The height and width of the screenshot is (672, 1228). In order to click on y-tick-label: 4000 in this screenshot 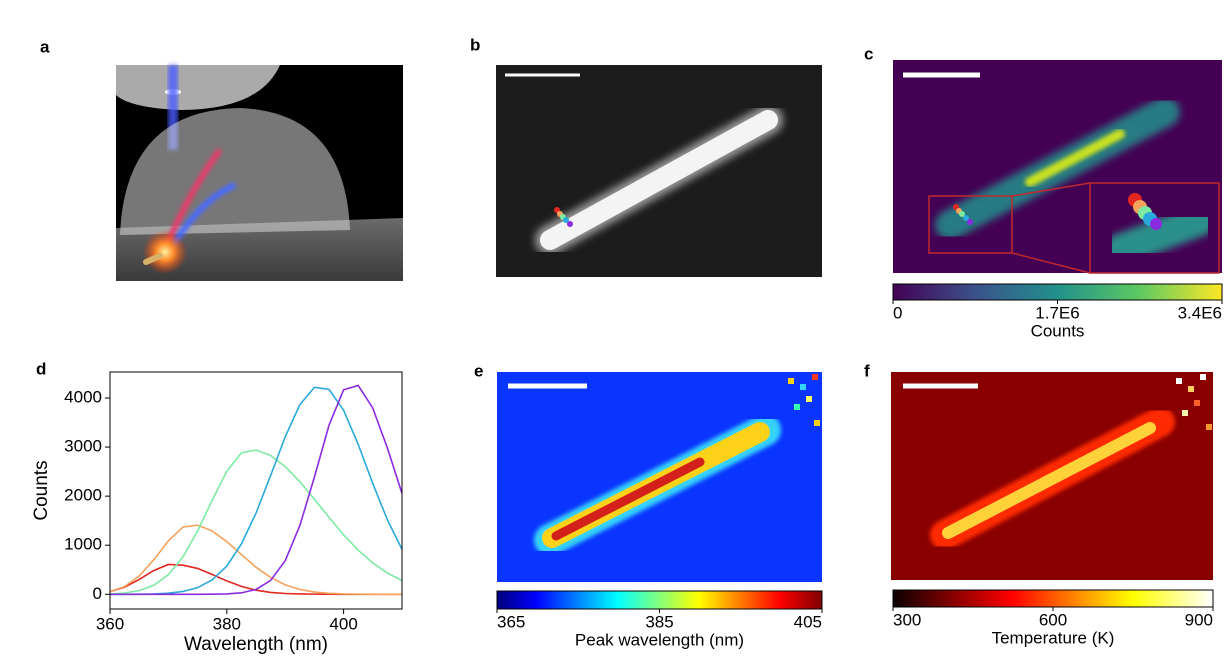, I will do `click(83, 396)`.